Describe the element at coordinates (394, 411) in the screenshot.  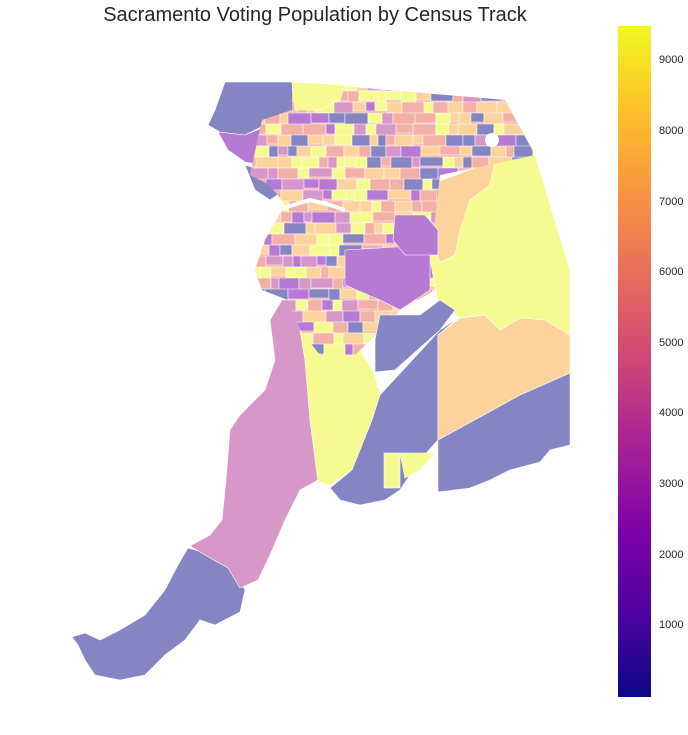
I see `tract-southern-band` at that location.